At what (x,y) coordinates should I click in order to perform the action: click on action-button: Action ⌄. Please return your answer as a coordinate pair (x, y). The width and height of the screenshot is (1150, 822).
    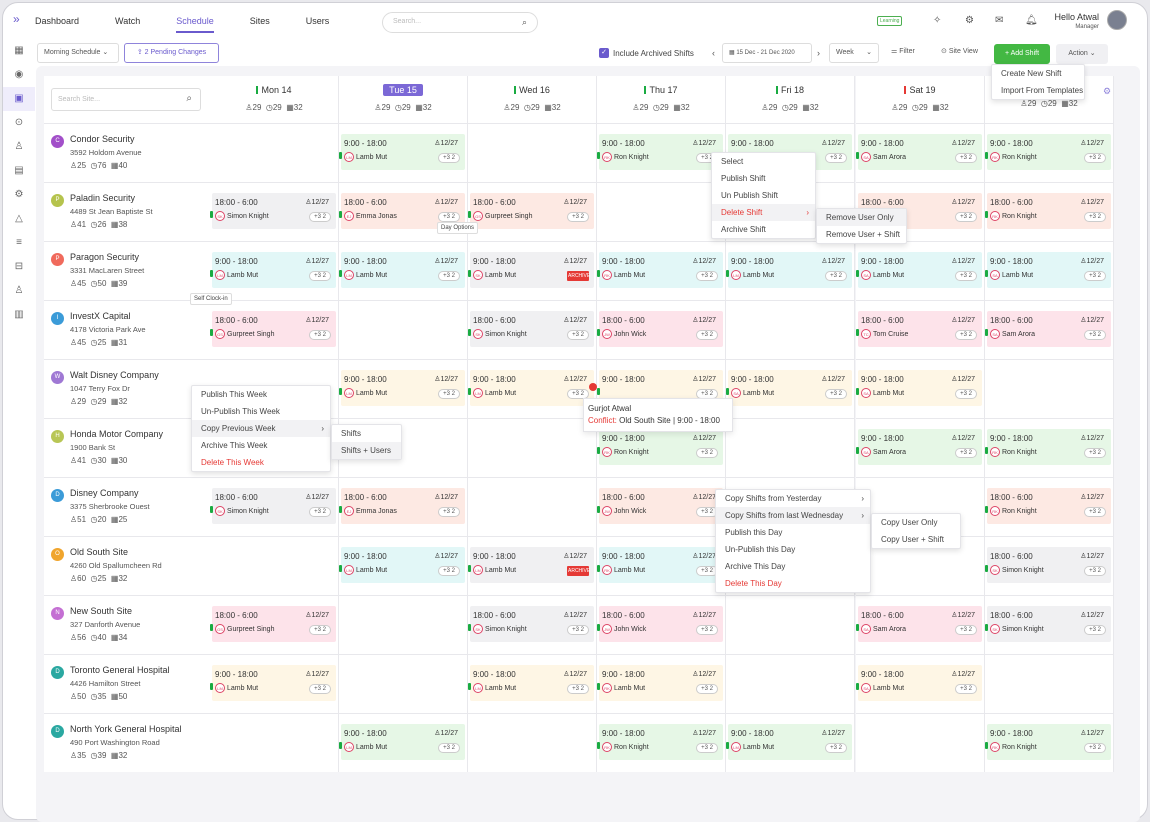
    Looking at the image, I should click on (1082, 54).